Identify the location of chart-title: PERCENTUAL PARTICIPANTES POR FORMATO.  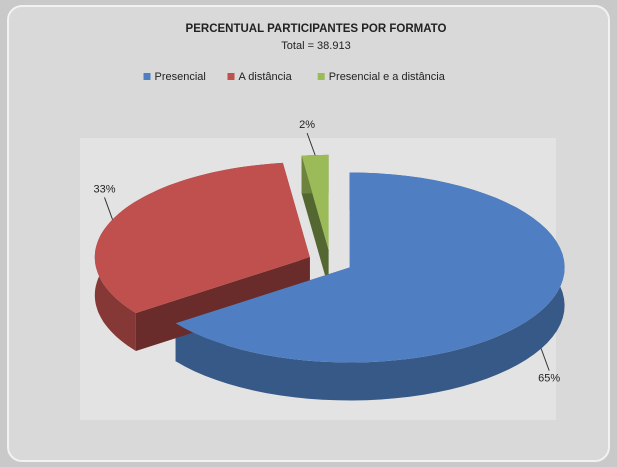
(316, 29).